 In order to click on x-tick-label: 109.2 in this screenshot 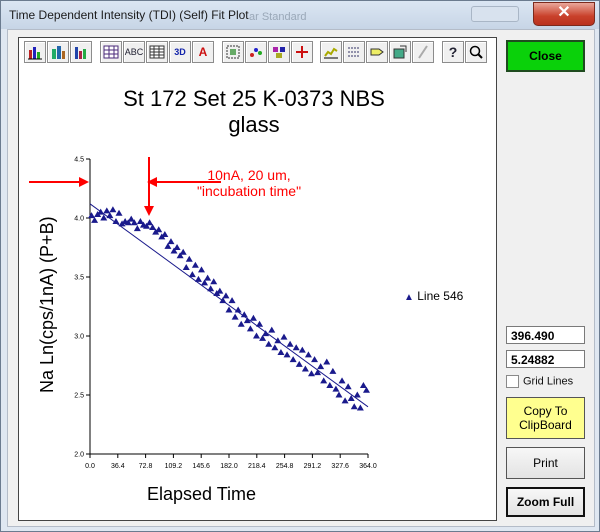, I will do `click(174, 466)`.